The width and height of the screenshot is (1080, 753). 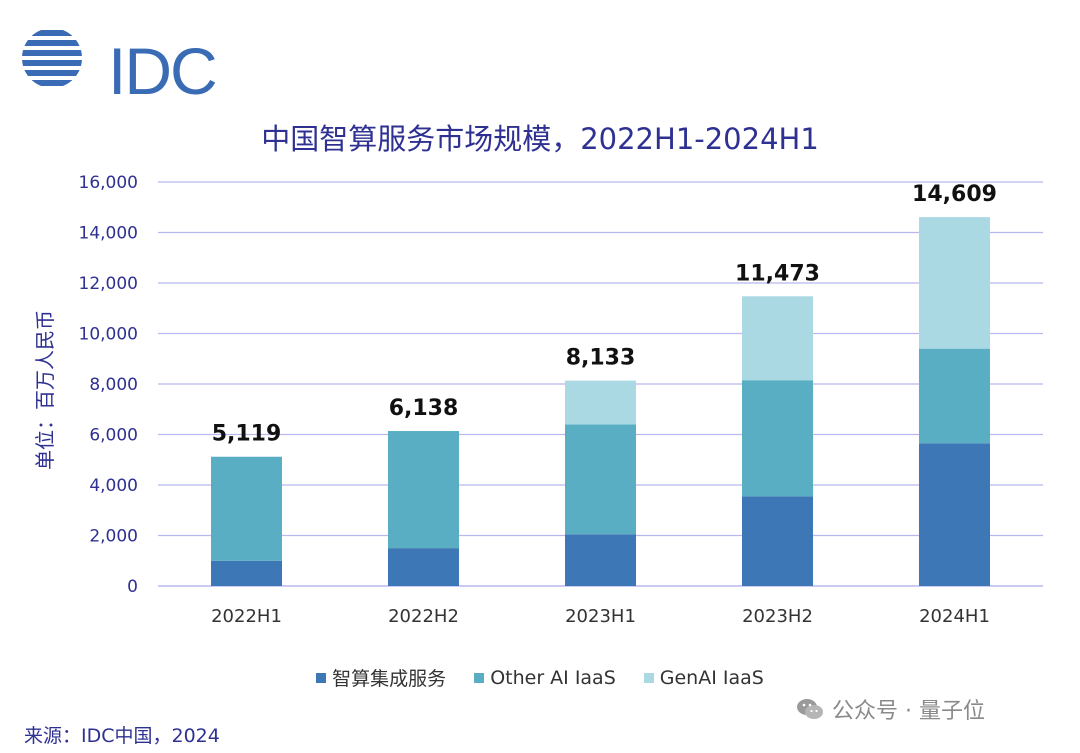 I want to click on y-tick-label: 0, so click(x=132, y=587).